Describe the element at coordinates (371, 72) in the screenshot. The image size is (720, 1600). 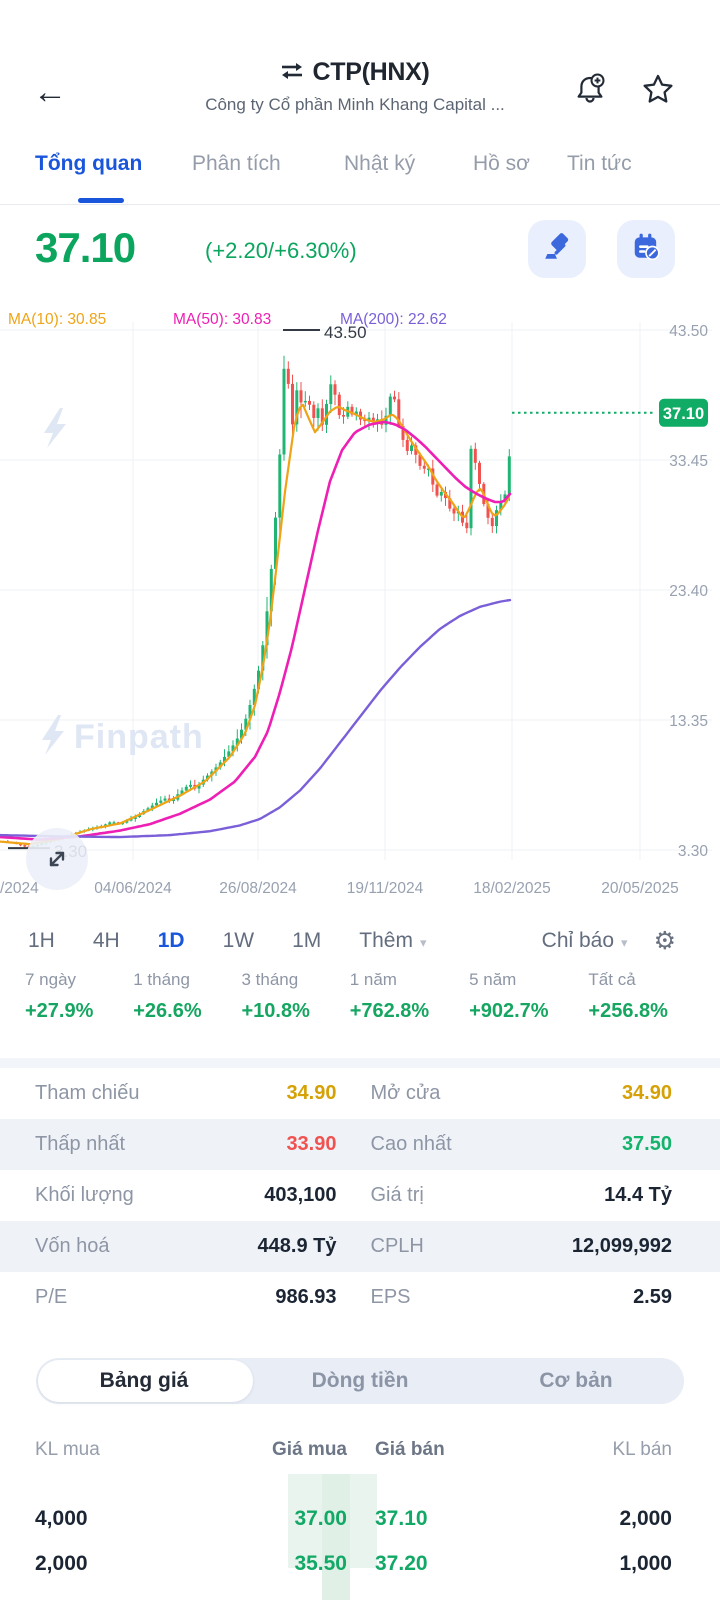
I see `page-title: CTP(HNX)` at that location.